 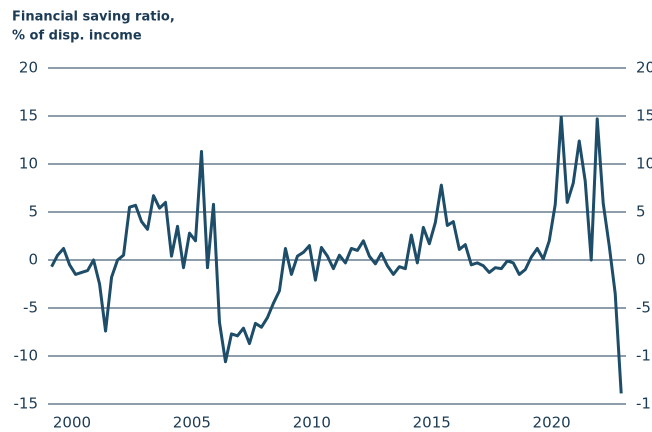 I want to click on y2-tick-label: 0, so click(x=641, y=260).